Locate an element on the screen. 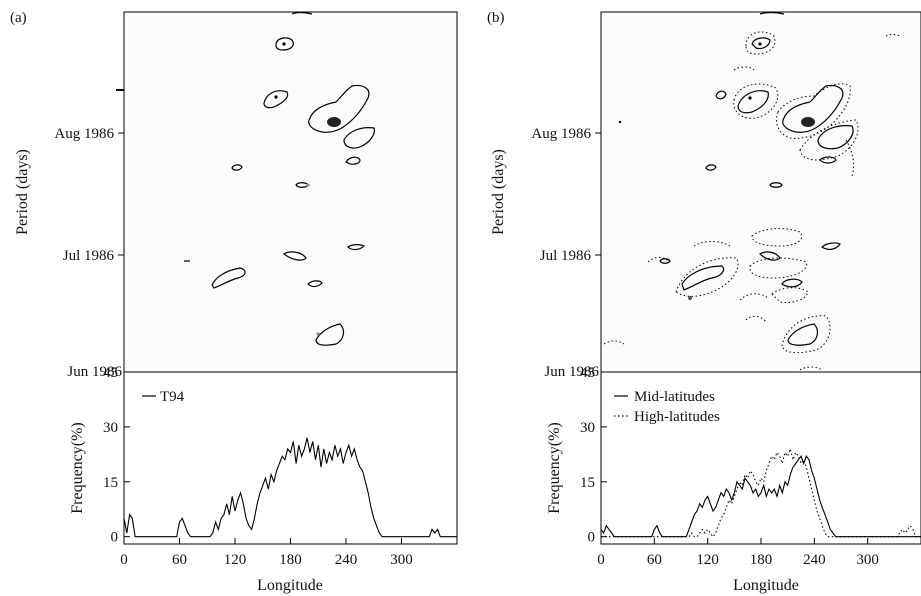  ylabel-freq-b: Frequency(%) is located at coordinates (554, 468).